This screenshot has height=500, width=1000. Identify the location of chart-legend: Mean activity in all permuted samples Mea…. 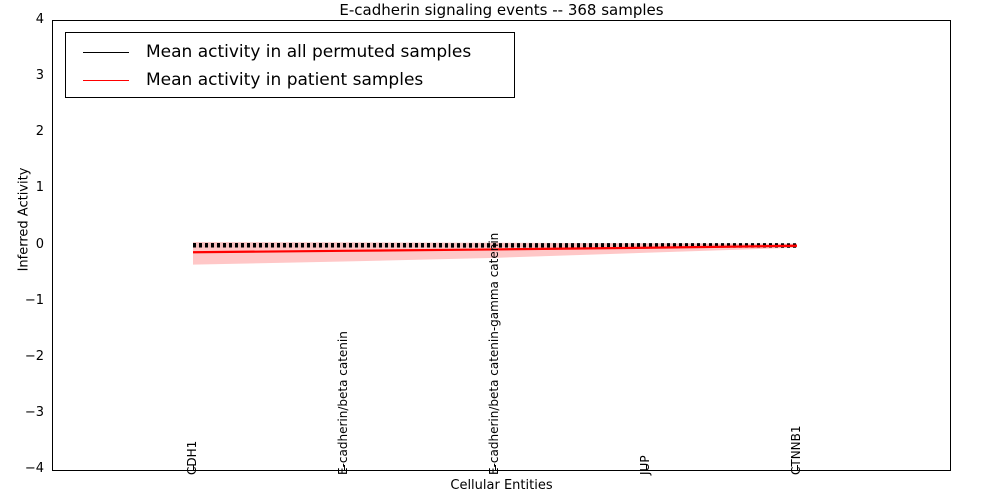
(290, 65).